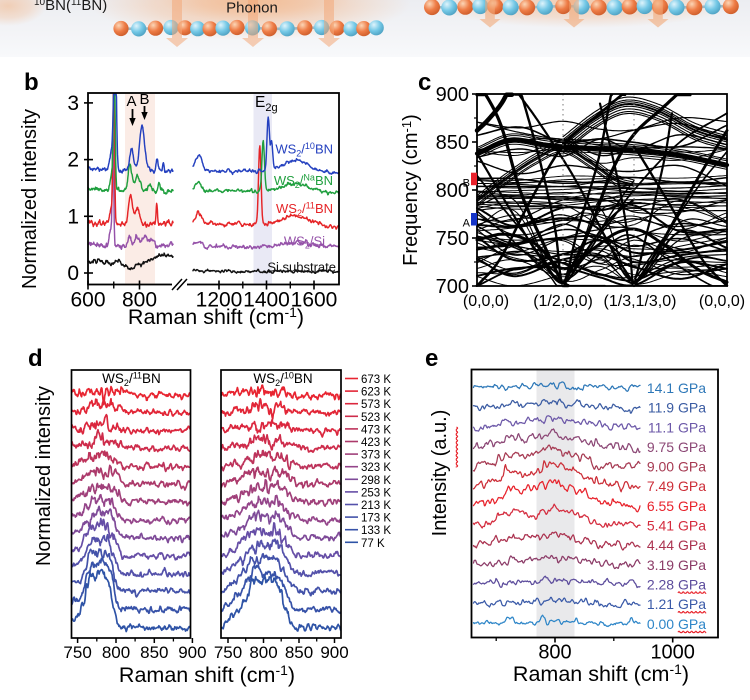  Describe the element at coordinates (676, 624) in the screenshot. I see `svg-text: 0.00 GPa` at that location.